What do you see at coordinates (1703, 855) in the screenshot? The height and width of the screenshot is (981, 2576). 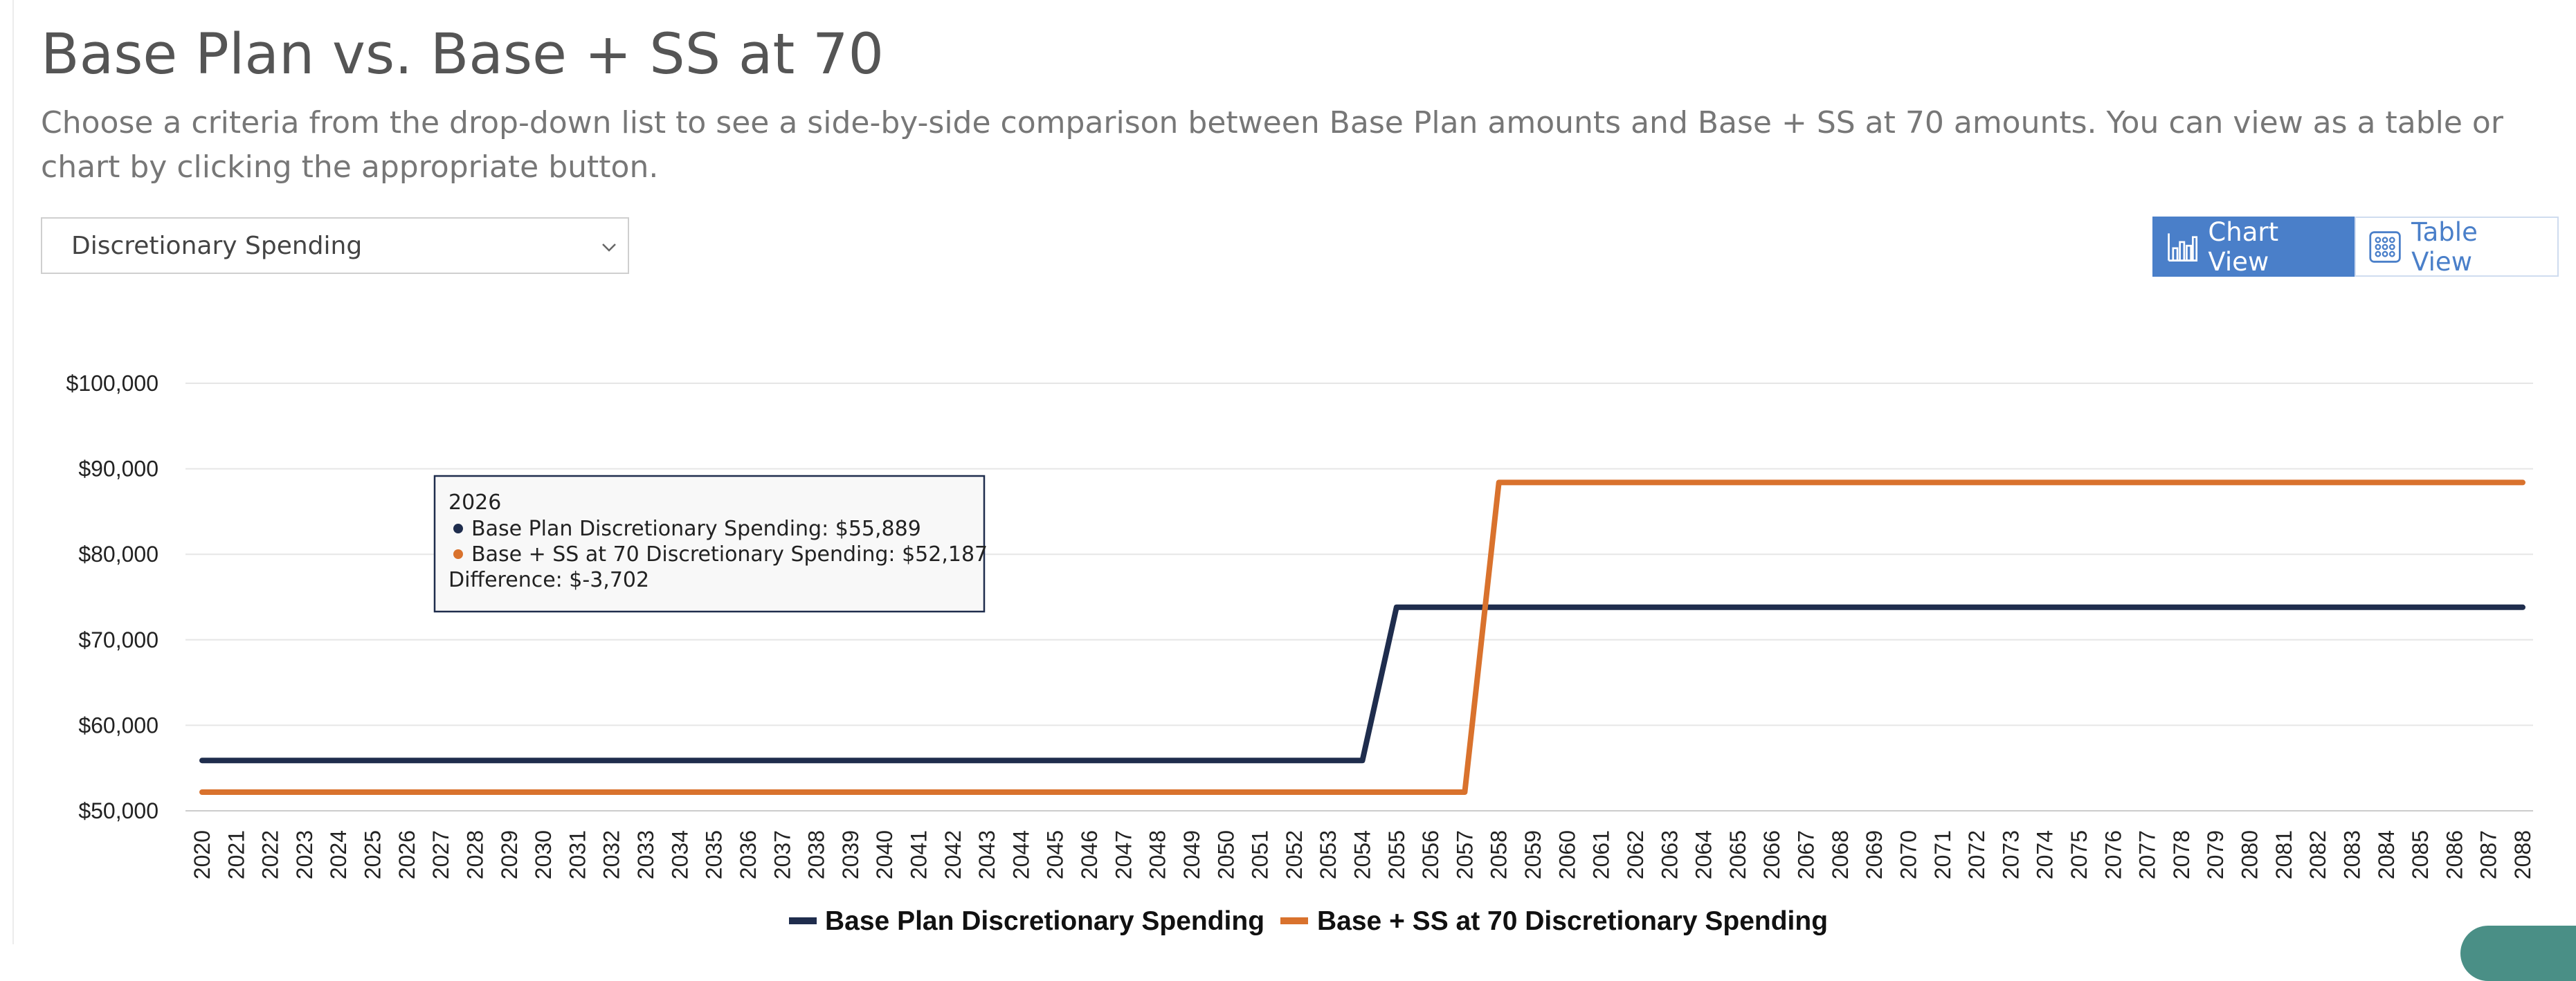 I see `x-tick-label: 2064` at bounding box center [1703, 855].